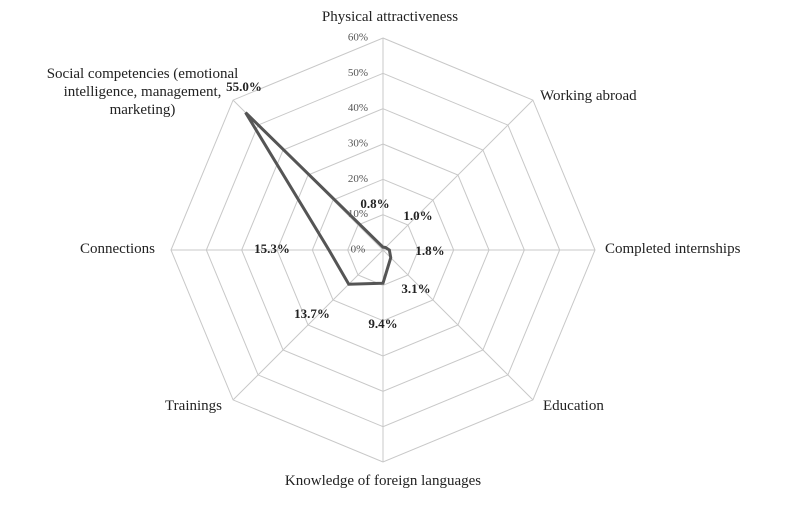 This screenshot has height=514, width=804. What do you see at coordinates (417, 215) in the screenshot?
I see `value-label: 1.0%` at bounding box center [417, 215].